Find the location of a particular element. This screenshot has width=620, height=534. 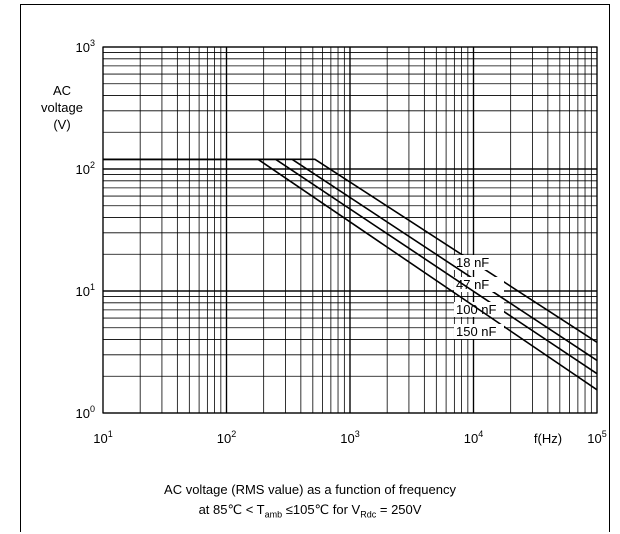

y-tick-label: 10³ is located at coordinates (85, 46).